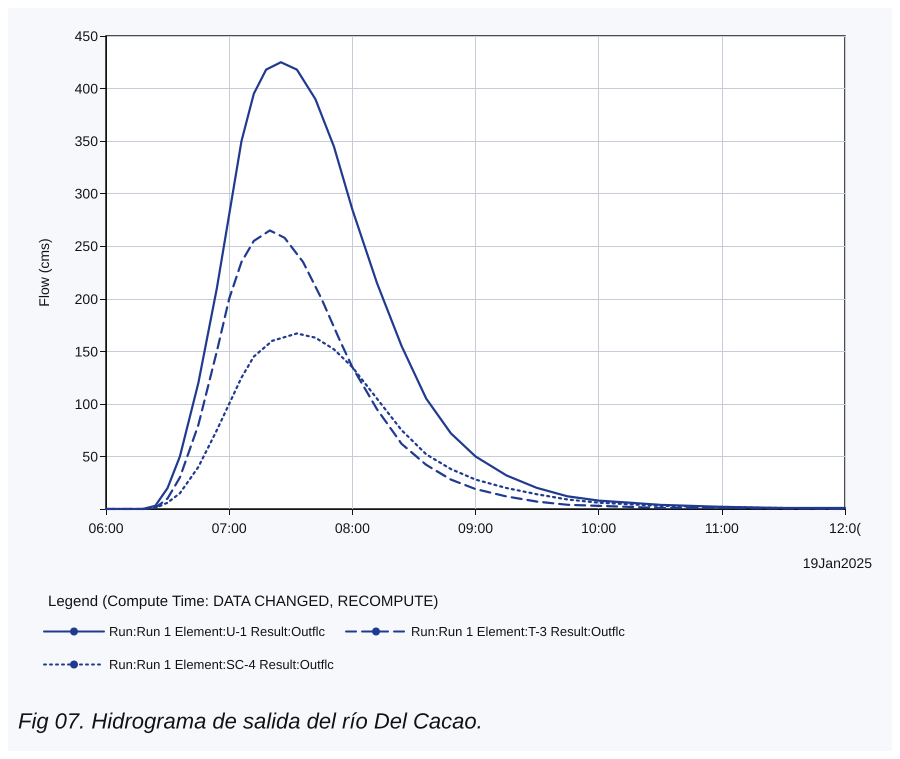  What do you see at coordinates (476, 528) in the screenshot?
I see `x-tick-label: 09:00` at bounding box center [476, 528].